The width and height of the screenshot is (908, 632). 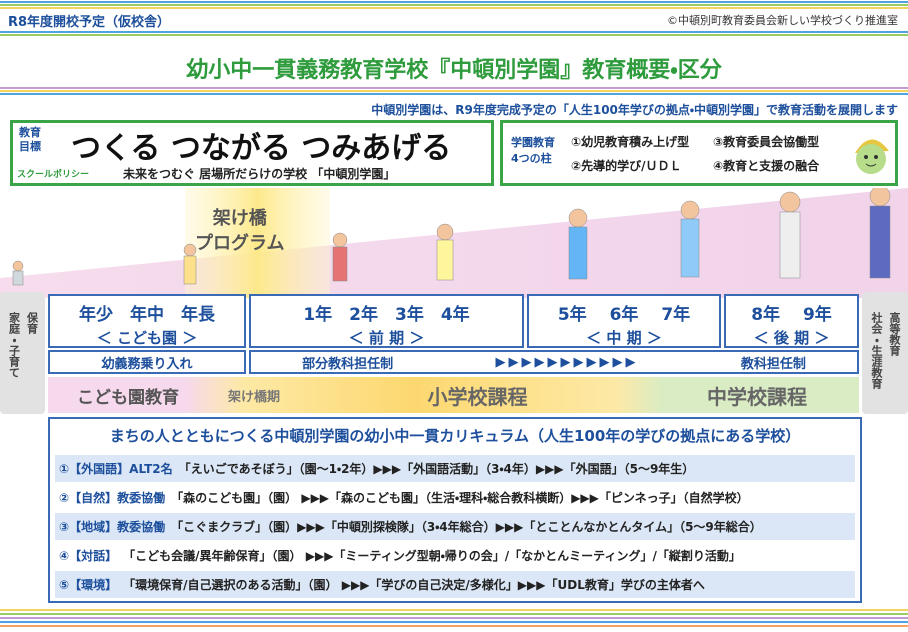 What do you see at coordinates (894, 334) in the screenshot?
I see `side-label: 高等教育` at bounding box center [894, 334].